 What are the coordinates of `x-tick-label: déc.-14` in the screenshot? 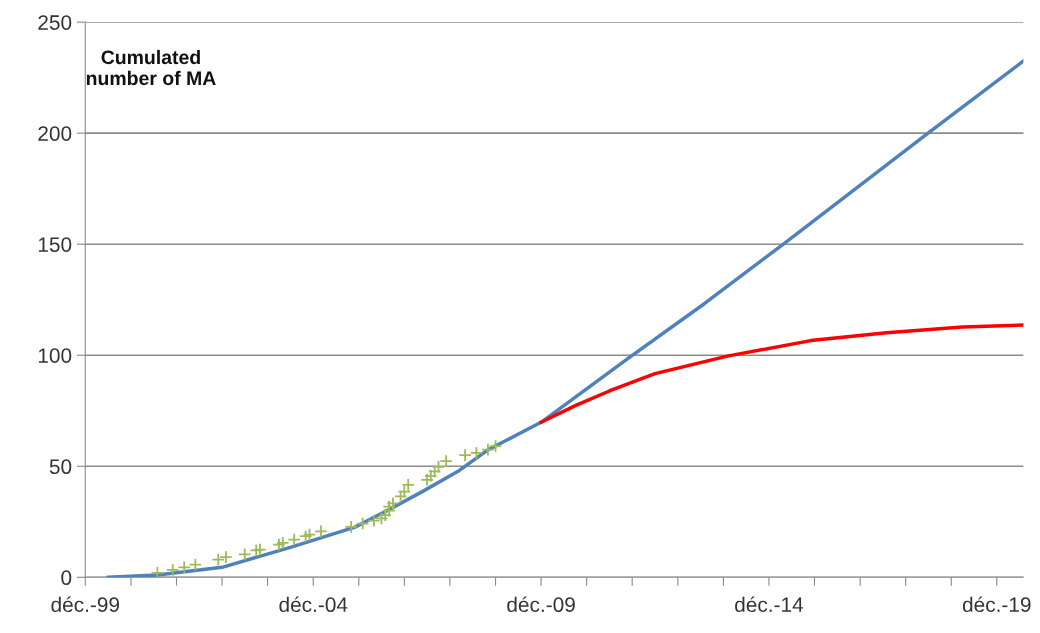 It's located at (769, 604).